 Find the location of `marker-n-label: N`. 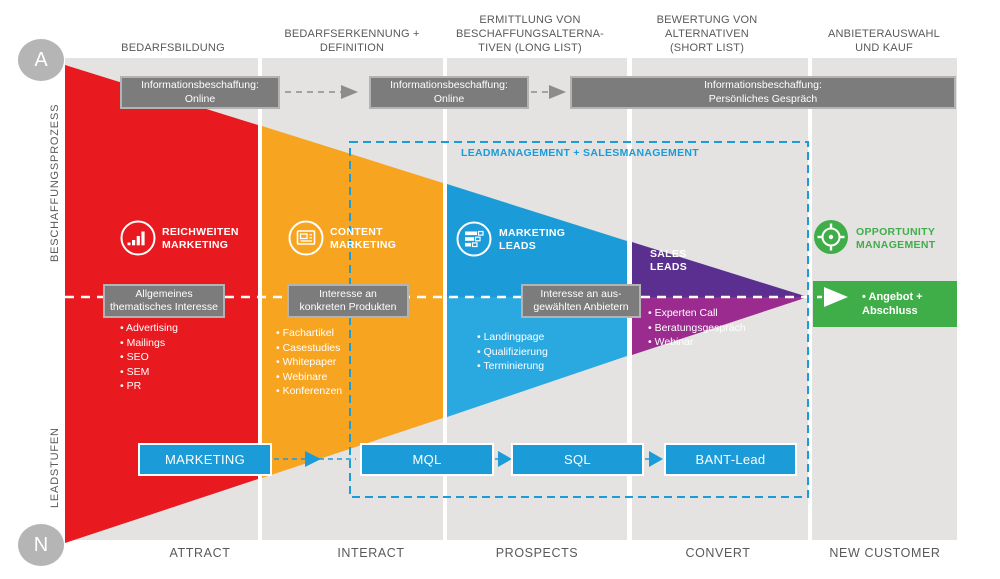

marker-n-label: N is located at coordinates (41, 544).